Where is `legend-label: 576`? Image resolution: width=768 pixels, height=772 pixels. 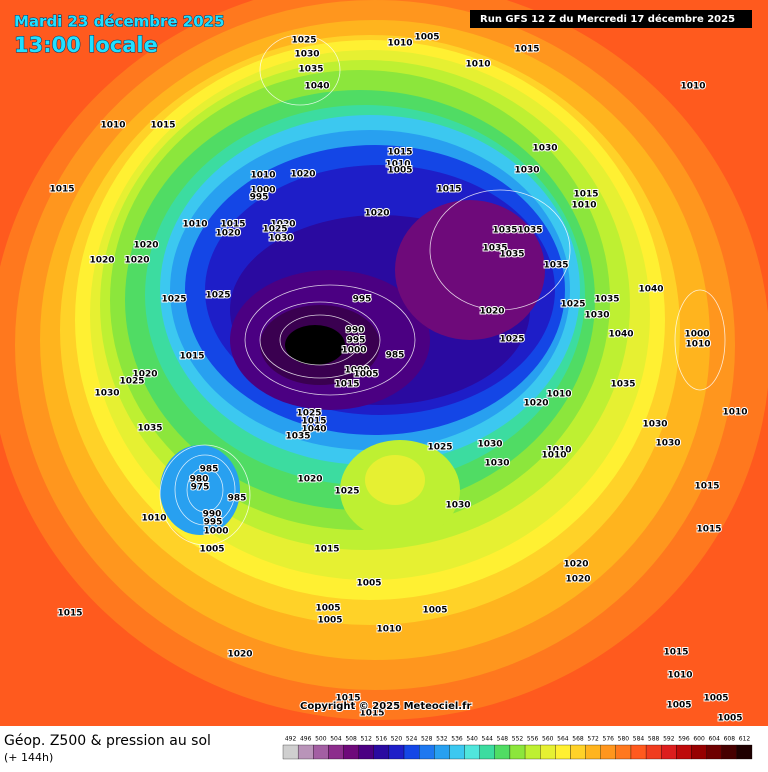
legend-label: 576 is located at coordinates (609, 739).